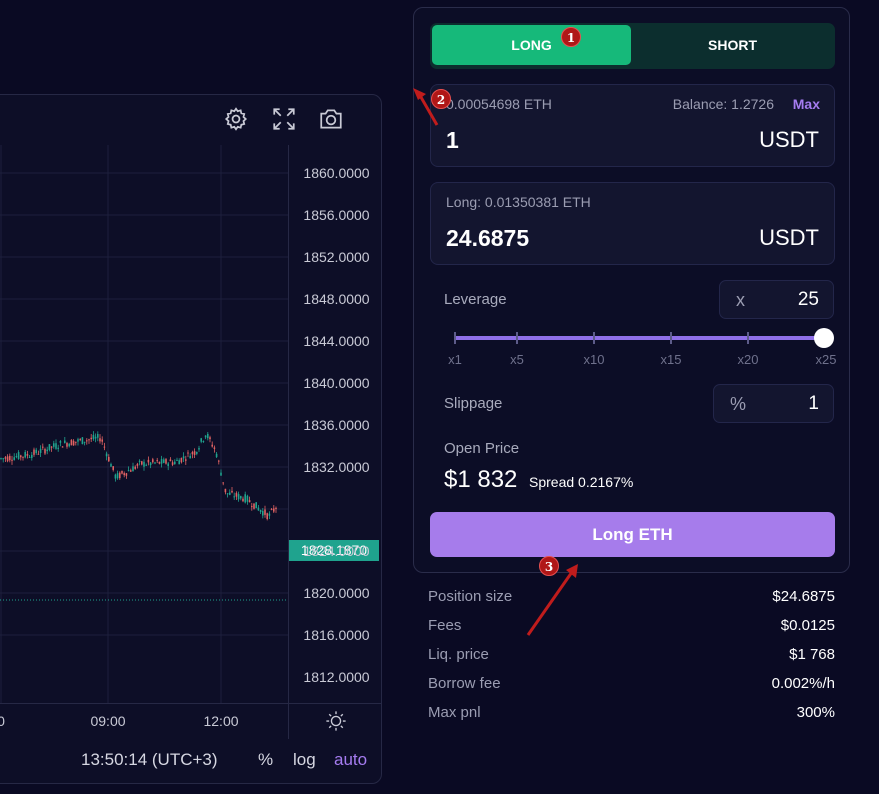  Describe the element at coordinates (2, 721) in the screenshot. I see `time-tick: 0` at that location.